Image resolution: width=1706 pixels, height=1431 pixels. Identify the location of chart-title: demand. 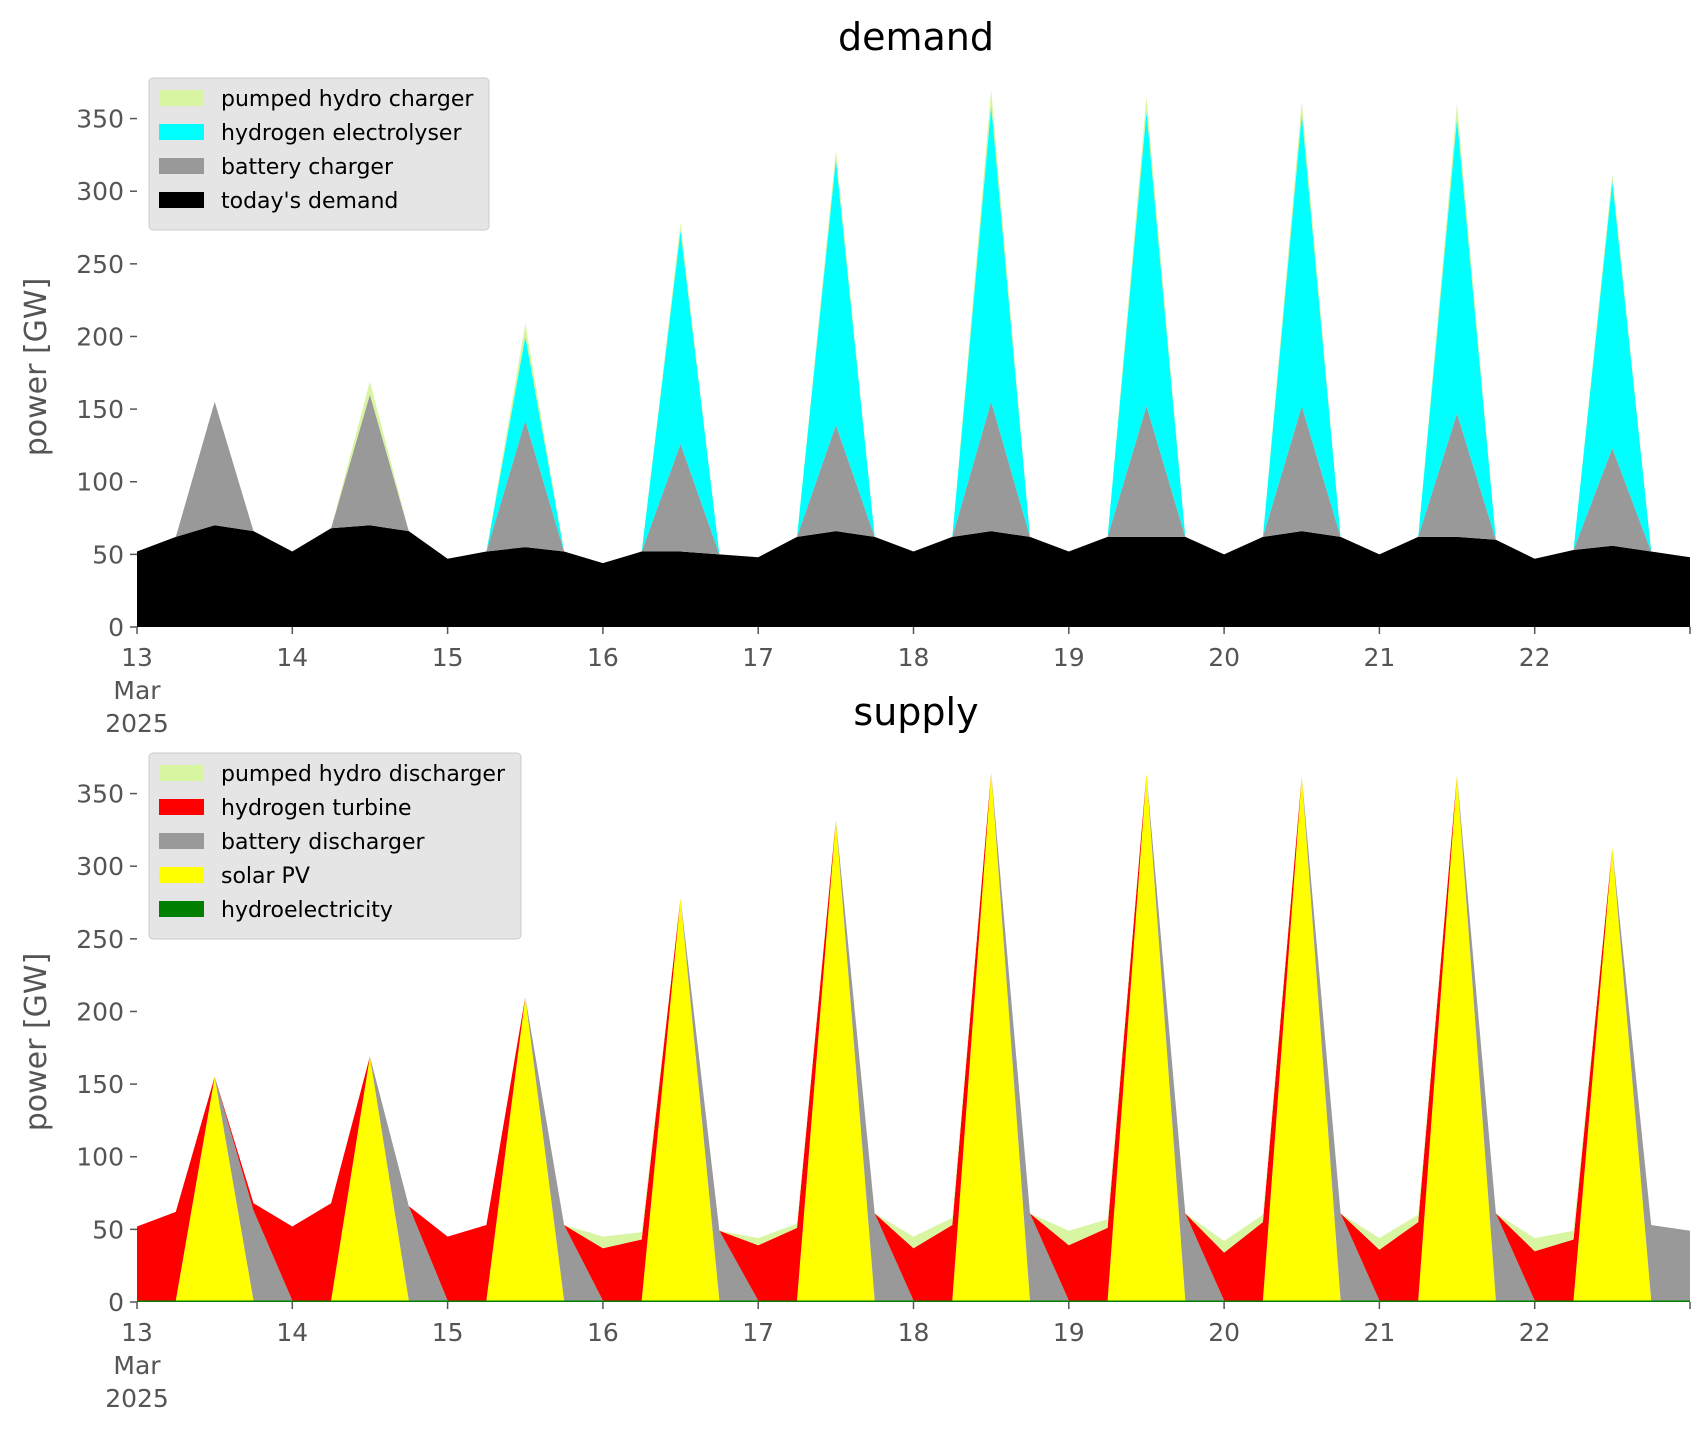
(916, 37).